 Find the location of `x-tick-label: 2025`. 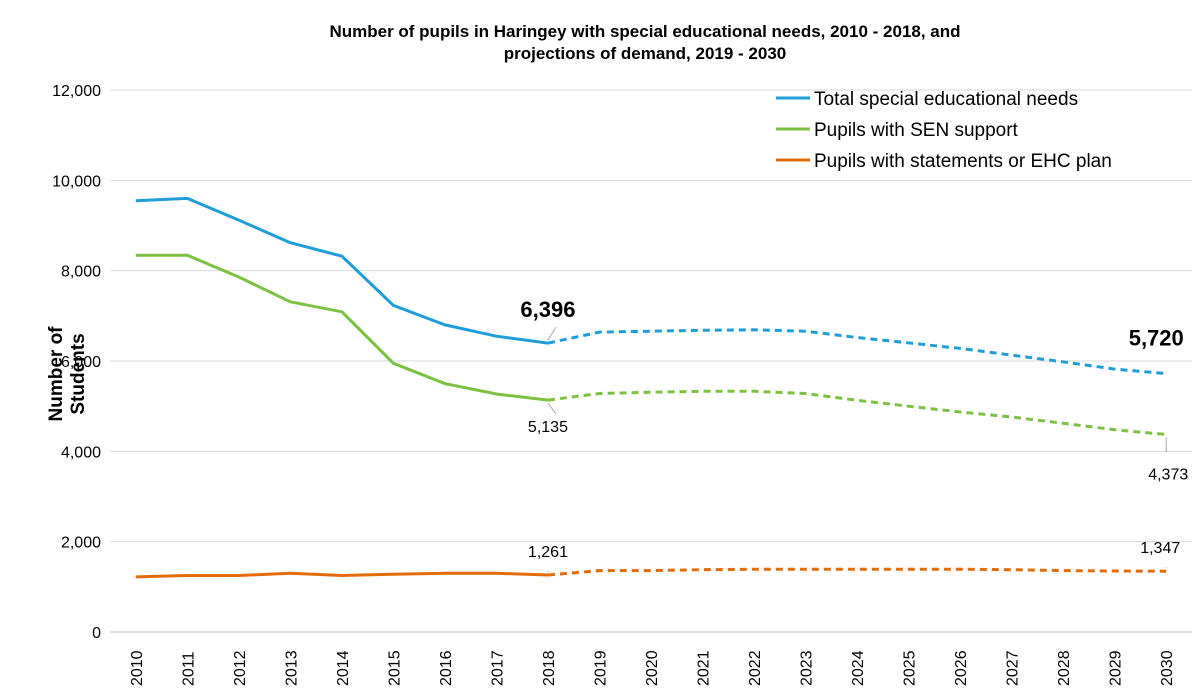

x-tick-label: 2025 is located at coordinates (910, 668).